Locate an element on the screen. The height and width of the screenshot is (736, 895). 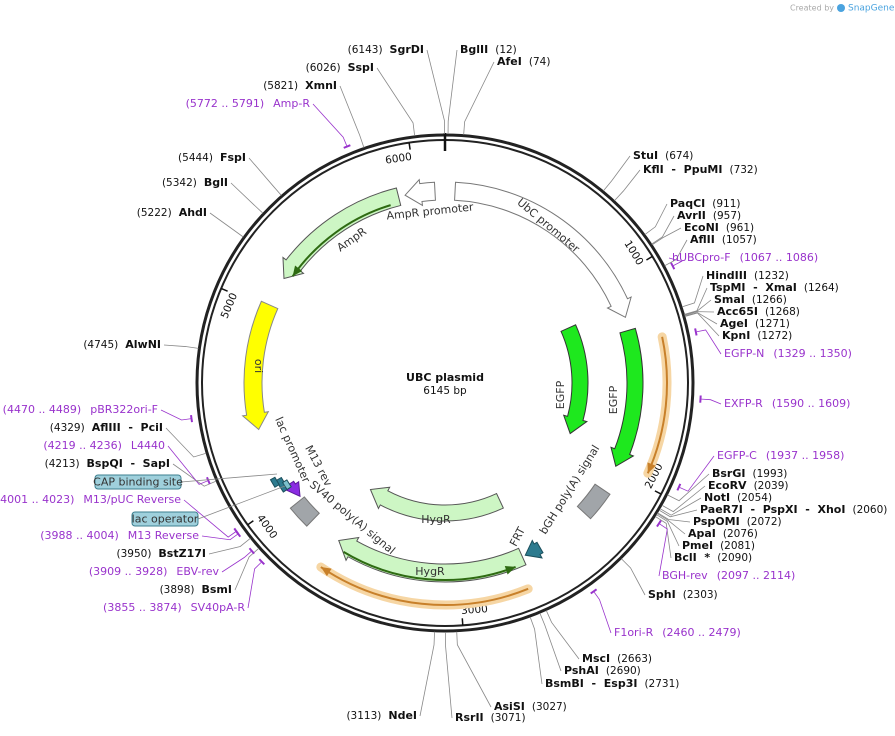
enzyme-name: AsiSI is located at coordinates (509, 706).